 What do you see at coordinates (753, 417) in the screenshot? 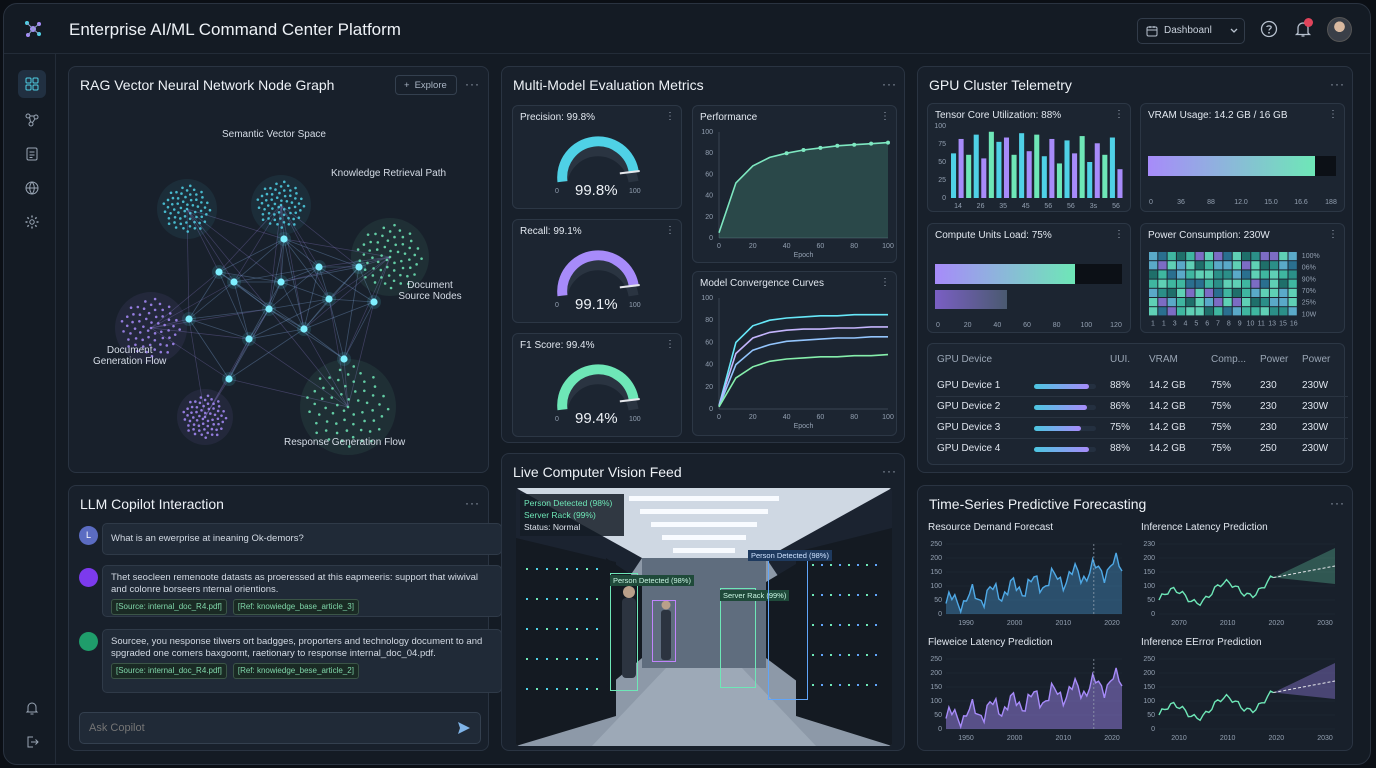
I see `tick-label: 20` at bounding box center [753, 417].